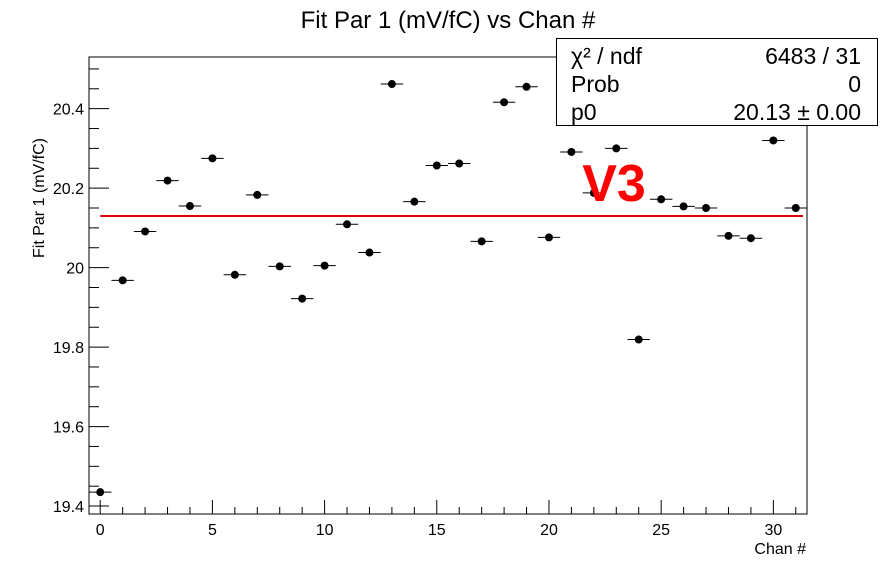 The image size is (896, 572). I want to click on y-axis-label: Fit Par 1 (mV/fC), so click(39, 198).